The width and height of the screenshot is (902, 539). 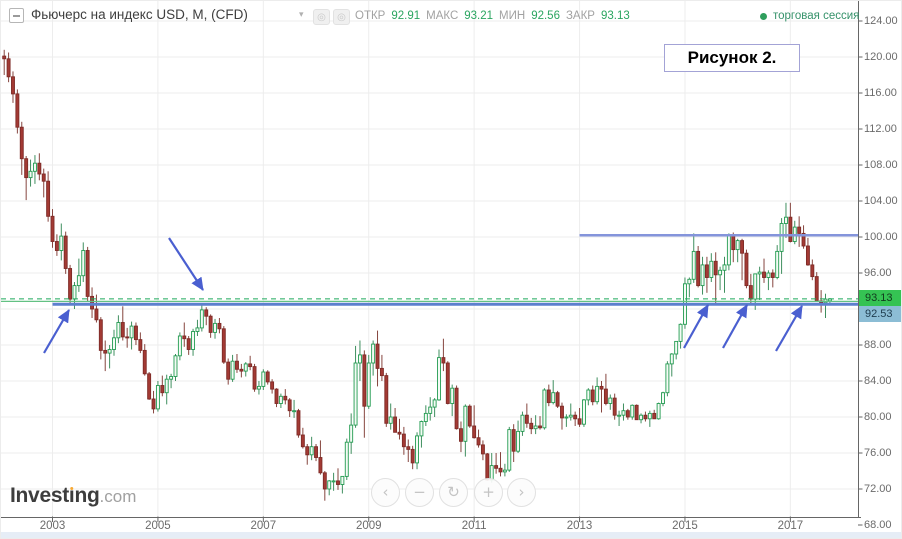 I want to click on y-axis-label: 76.00, so click(x=878, y=452).